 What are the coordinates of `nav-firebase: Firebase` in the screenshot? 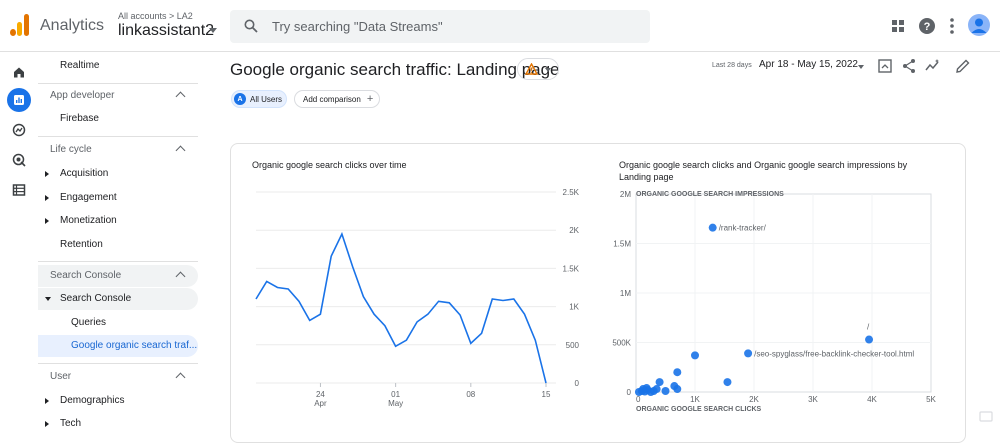 It's located at (79, 118).